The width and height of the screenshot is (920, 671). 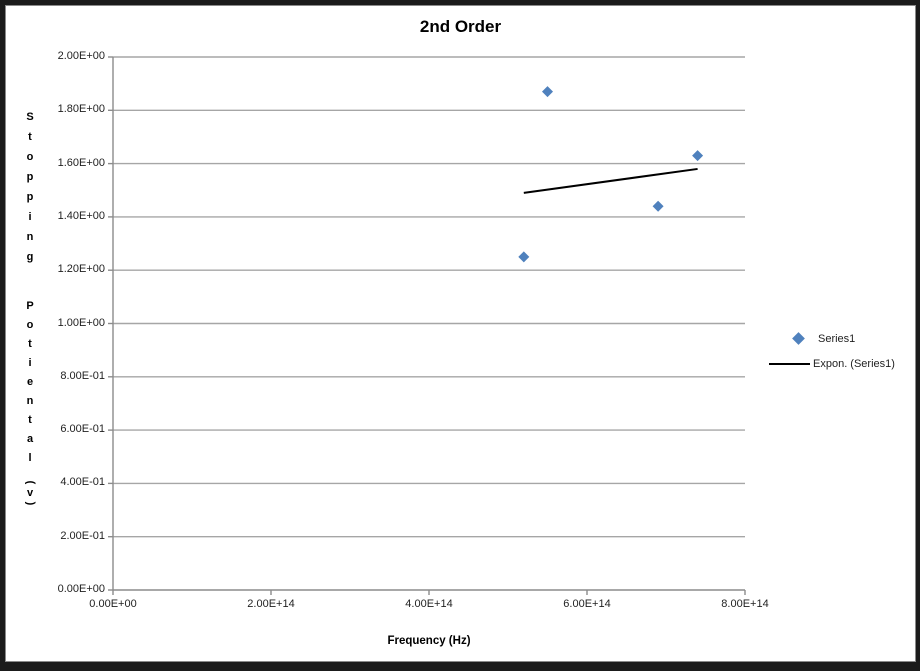 What do you see at coordinates (81, 56) in the screenshot?
I see `y-tick-label: 2.00E+00` at bounding box center [81, 56].